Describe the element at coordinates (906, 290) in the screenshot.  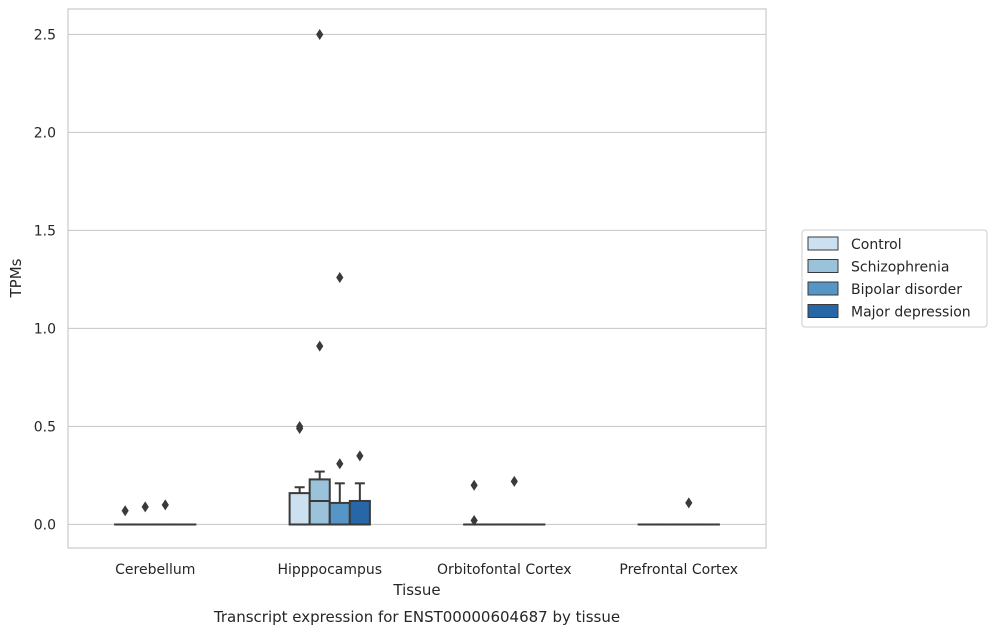
I see `legend-label: Bipolar disorder` at that location.